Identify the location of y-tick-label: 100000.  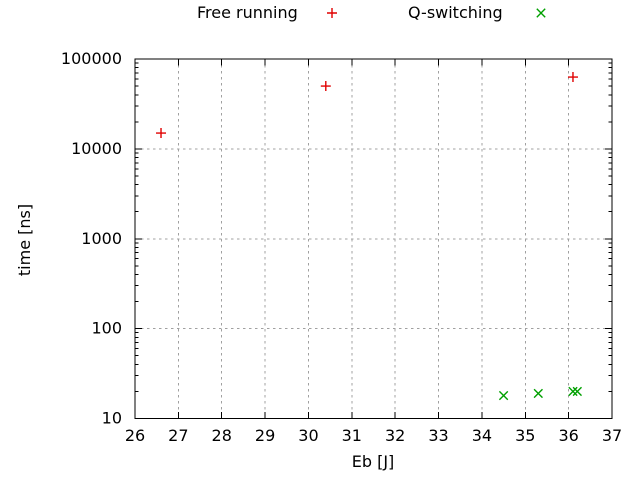
(91, 58).